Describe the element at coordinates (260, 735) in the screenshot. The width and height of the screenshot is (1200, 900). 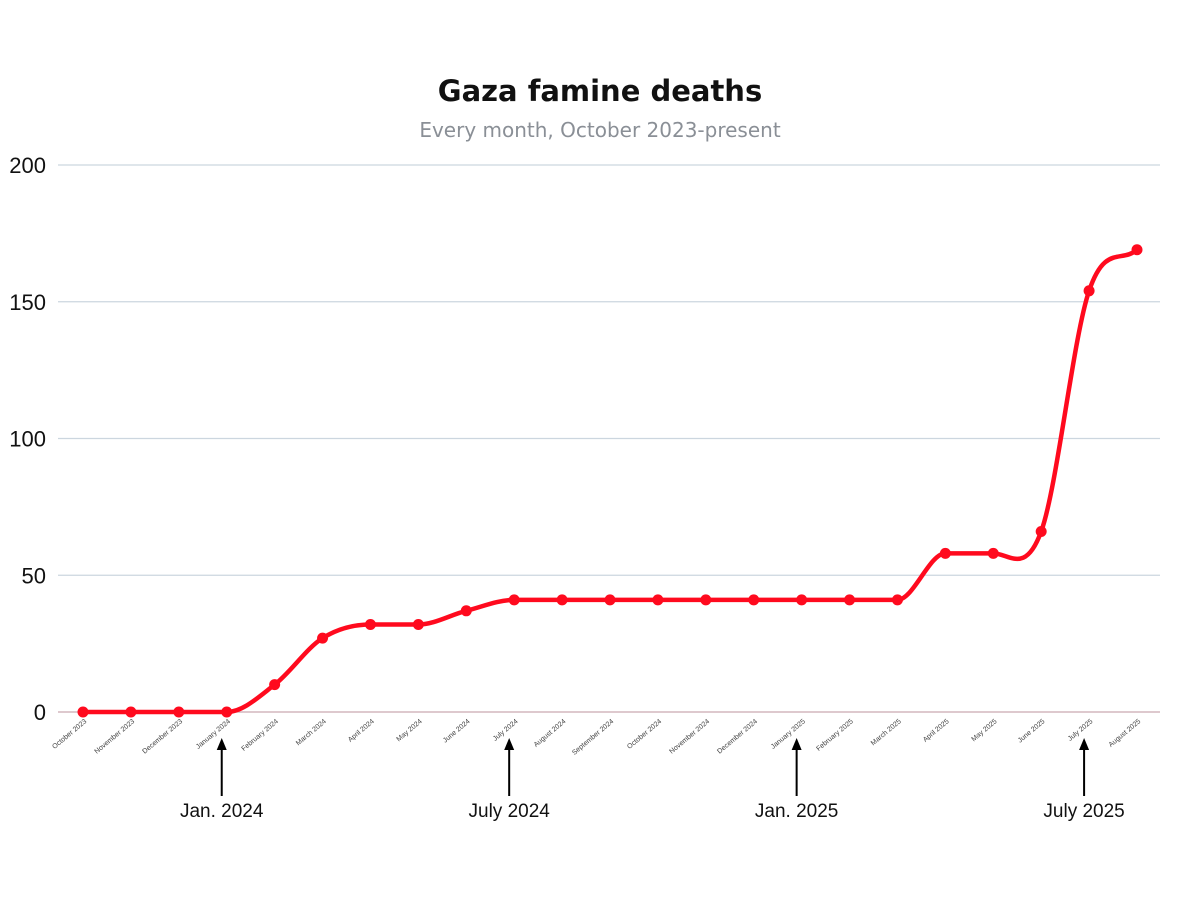
I see `x-tick-label: February 2024` at that location.